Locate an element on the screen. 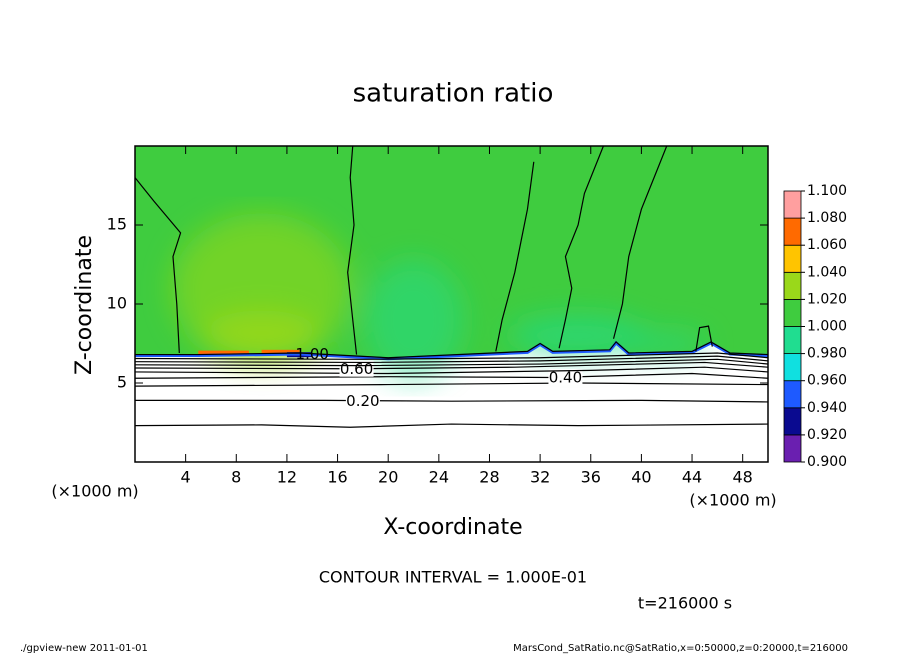 This screenshot has height=654, width=904. x-tick-label: 24 is located at coordinates (439, 477).